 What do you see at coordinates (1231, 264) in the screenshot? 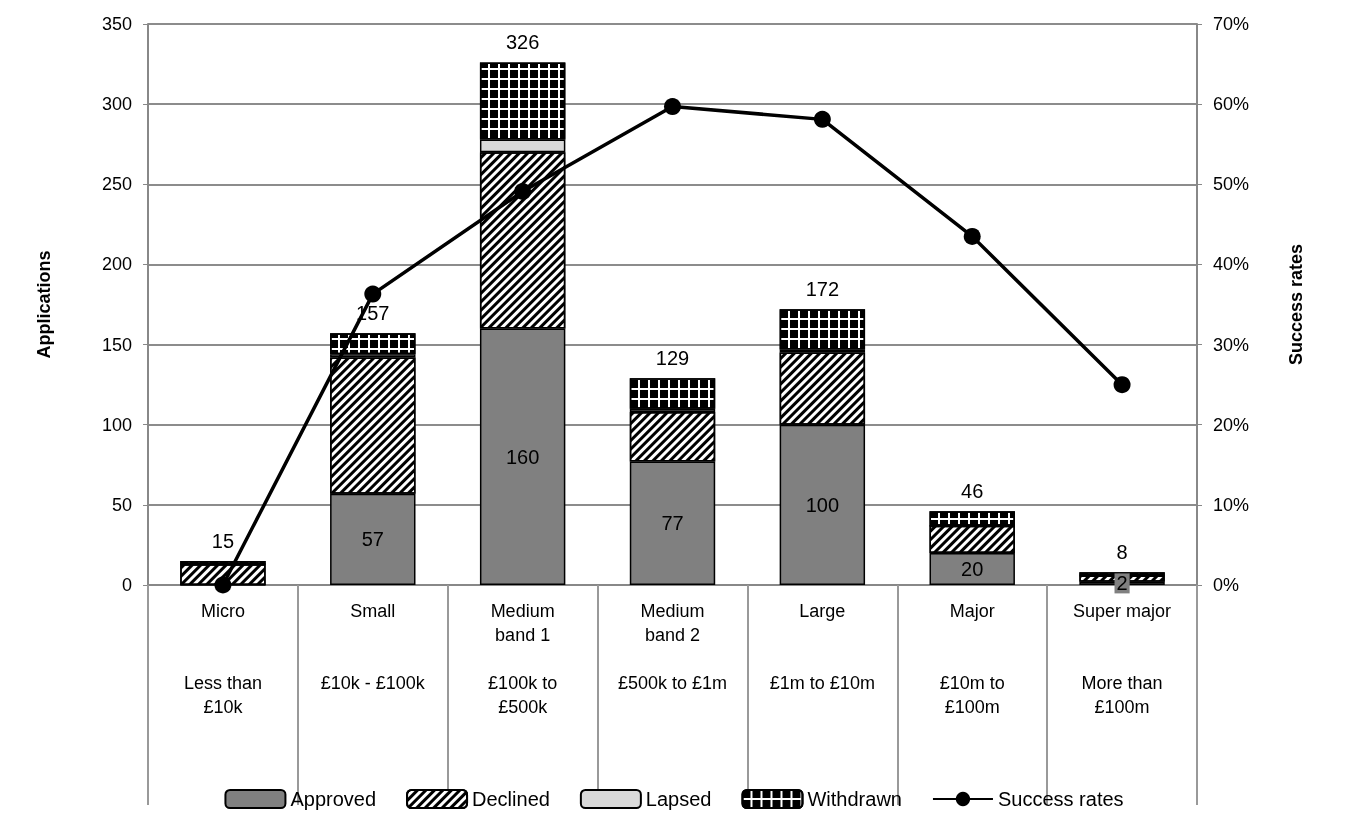
I see `y2-tick-label: 40%` at bounding box center [1231, 264].